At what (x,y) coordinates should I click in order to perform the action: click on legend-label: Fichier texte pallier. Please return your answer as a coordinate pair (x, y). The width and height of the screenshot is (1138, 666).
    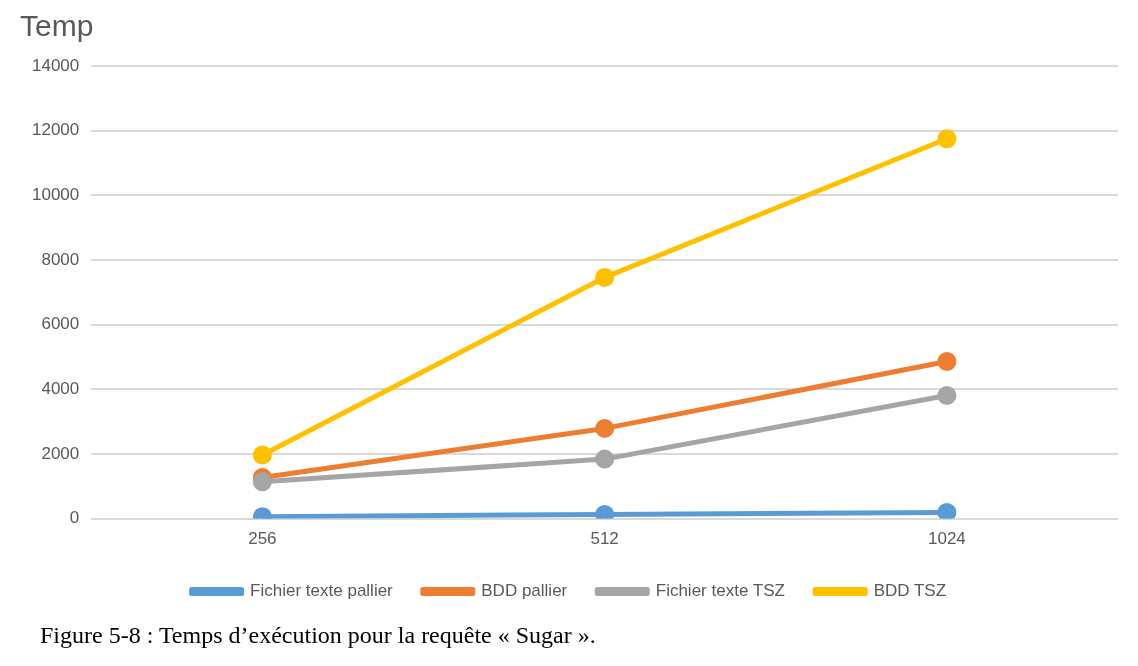
    Looking at the image, I should click on (322, 591).